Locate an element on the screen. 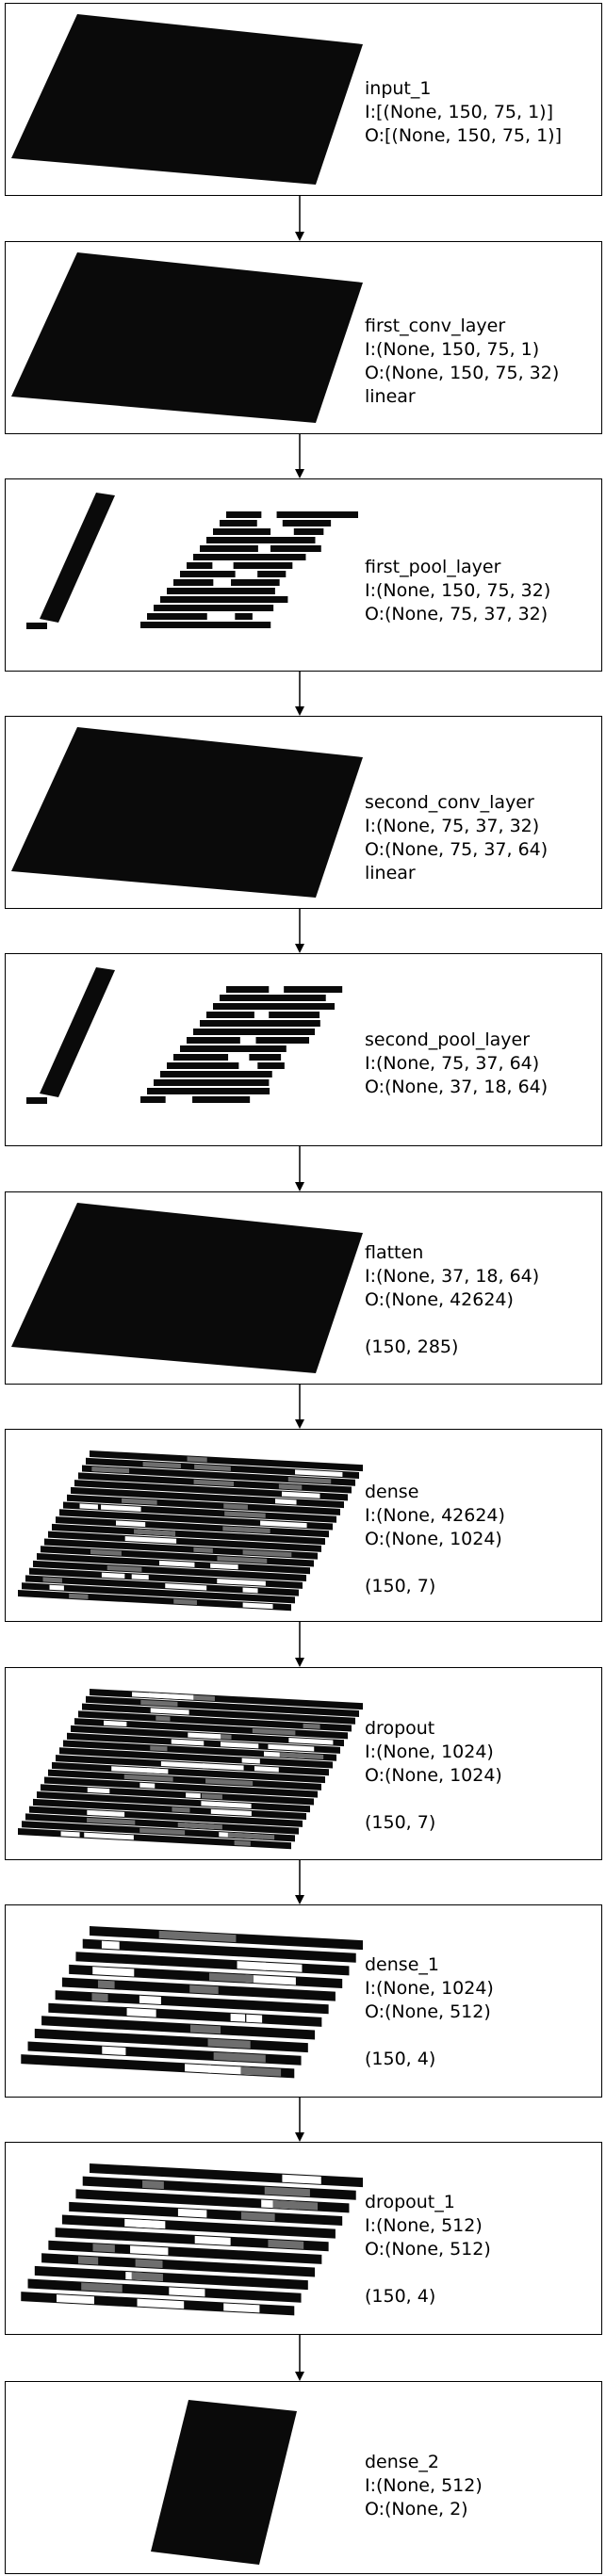 The height and width of the screenshot is (2576, 606). layer-info-line: O:(None, 75, 37, 32) is located at coordinates (457, 614).